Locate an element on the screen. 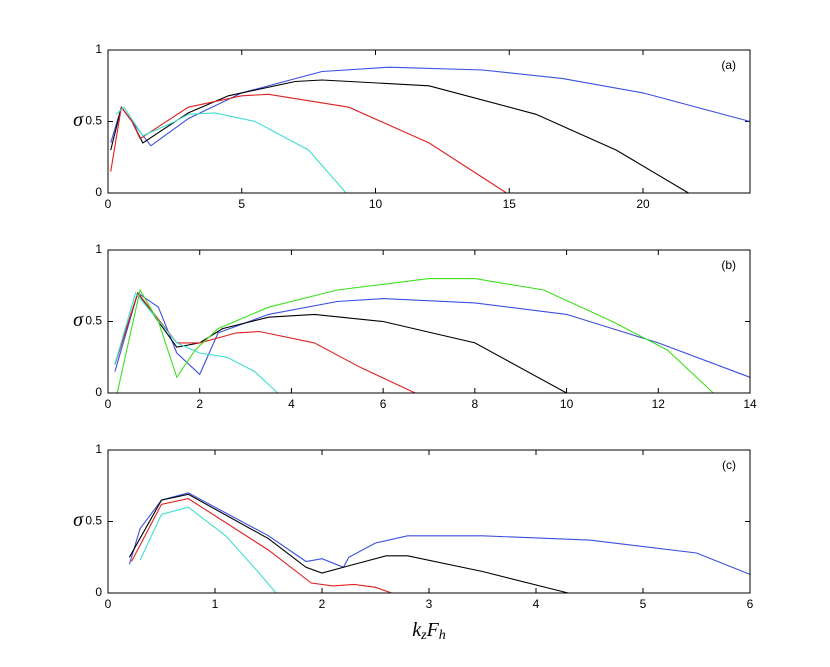 The height and width of the screenshot is (667, 830). x-tick-label: 8 is located at coordinates (475, 404).